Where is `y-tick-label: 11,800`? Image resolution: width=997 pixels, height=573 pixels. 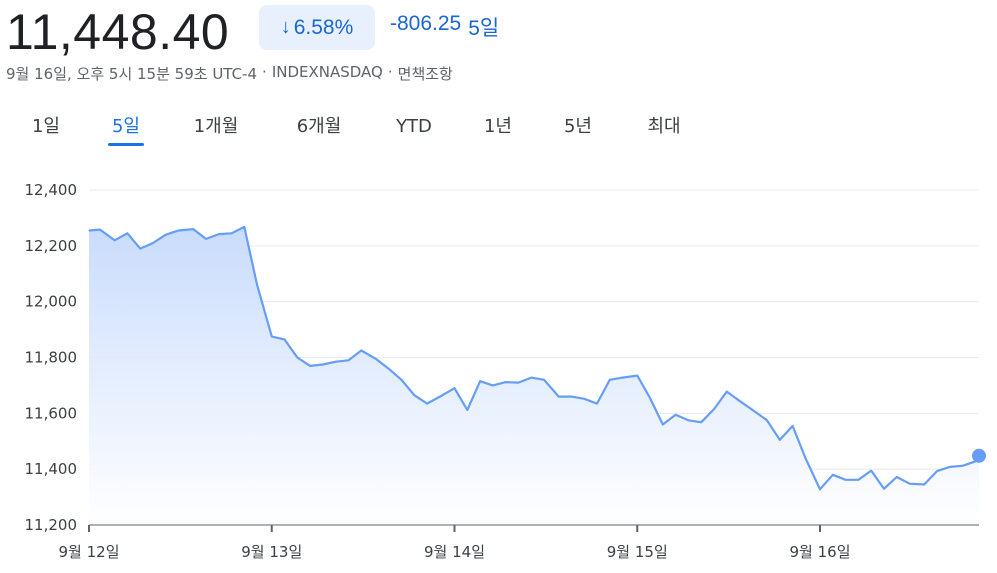
y-tick-label: 11,800 is located at coordinates (51, 358).